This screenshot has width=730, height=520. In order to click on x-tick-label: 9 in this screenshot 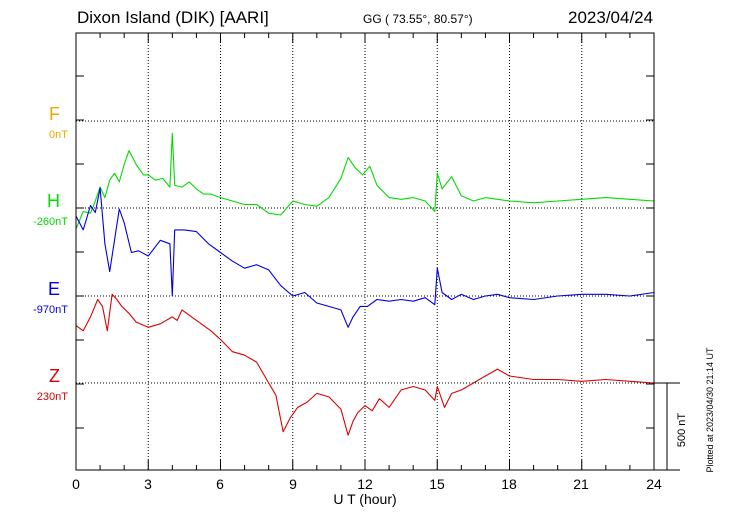, I will do `click(293, 484)`.